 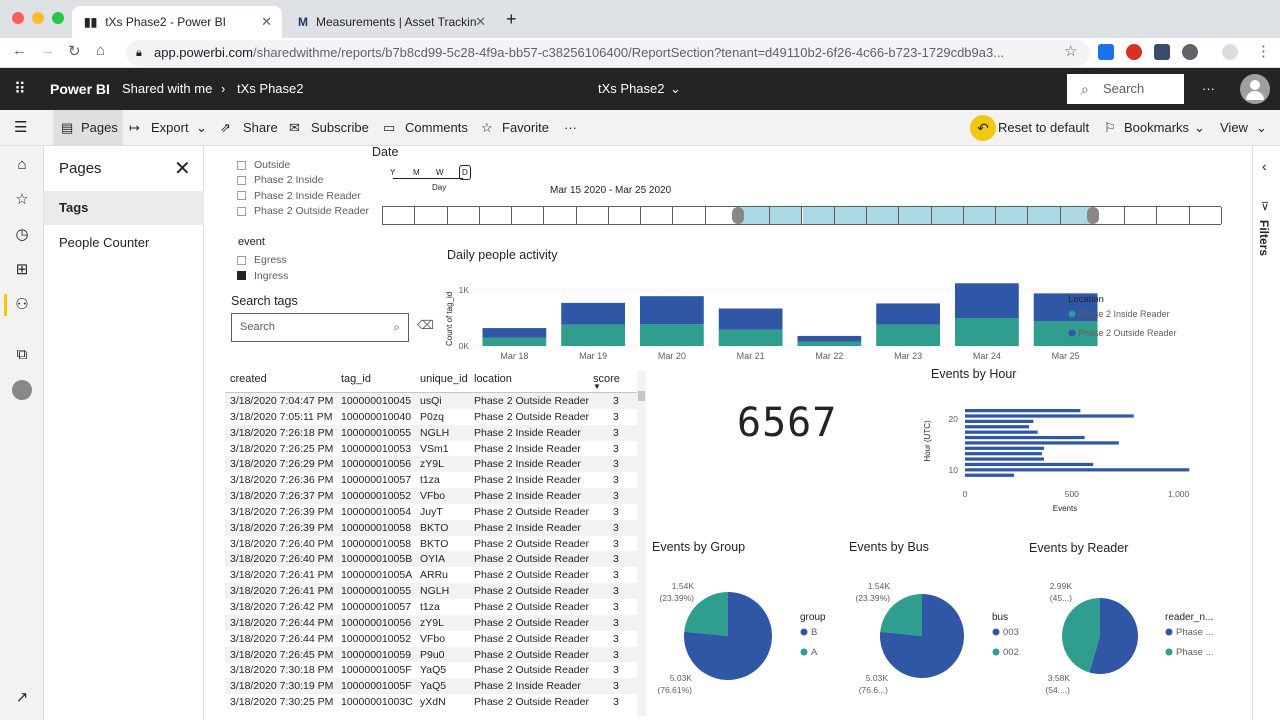 I want to click on reset-button: Reset to default, so click(x=1044, y=127).